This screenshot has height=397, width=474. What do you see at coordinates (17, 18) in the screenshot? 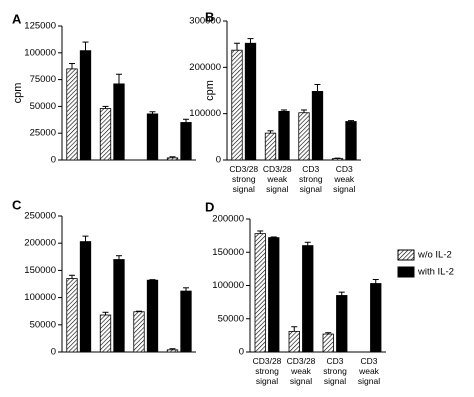
I see `panel-label: A` at bounding box center [17, 18].